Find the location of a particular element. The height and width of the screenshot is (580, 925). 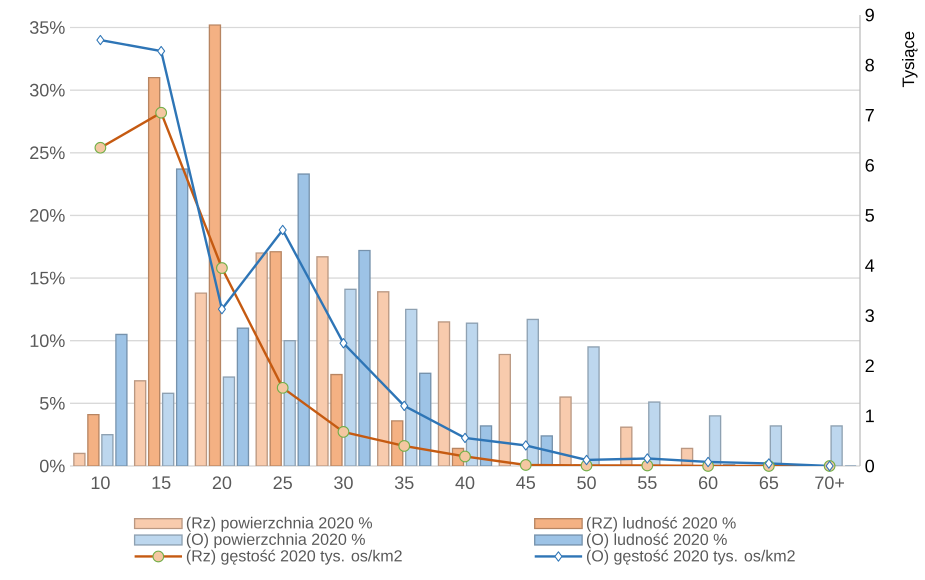

x-tick-label: 10 is located at coordinates (101, 483).